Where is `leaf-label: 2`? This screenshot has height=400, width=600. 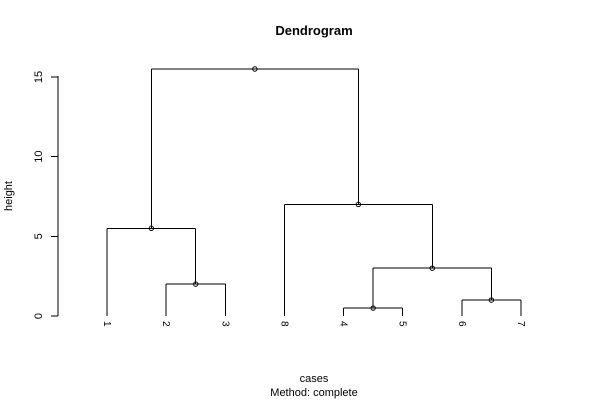
leaf-label: 2 is located at coordinates (165, 324).